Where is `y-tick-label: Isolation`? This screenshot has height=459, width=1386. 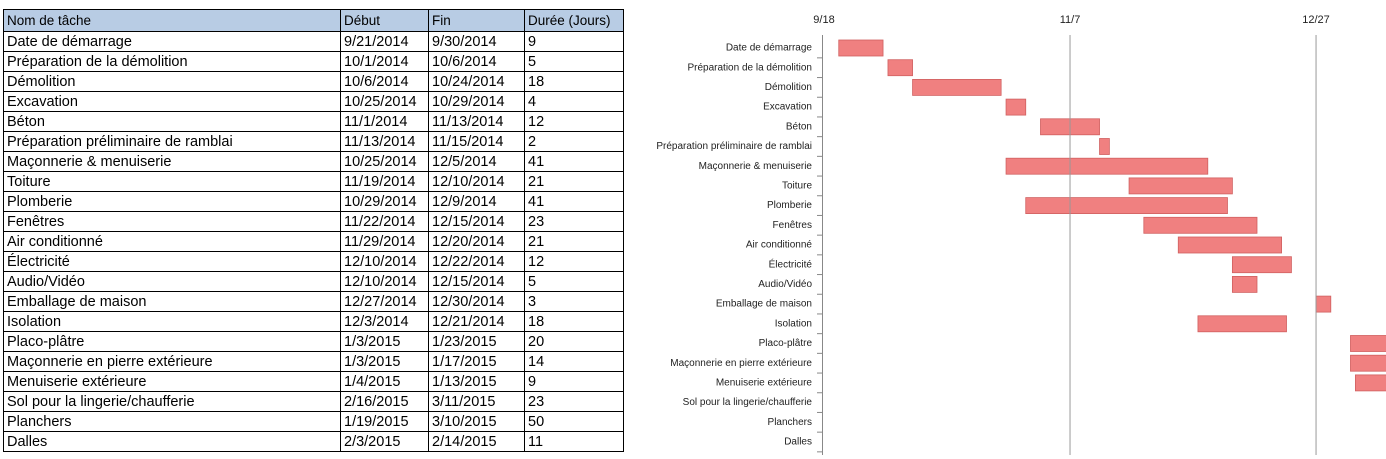
y-tick-label: Isolation is located at coordinates (793, 323).